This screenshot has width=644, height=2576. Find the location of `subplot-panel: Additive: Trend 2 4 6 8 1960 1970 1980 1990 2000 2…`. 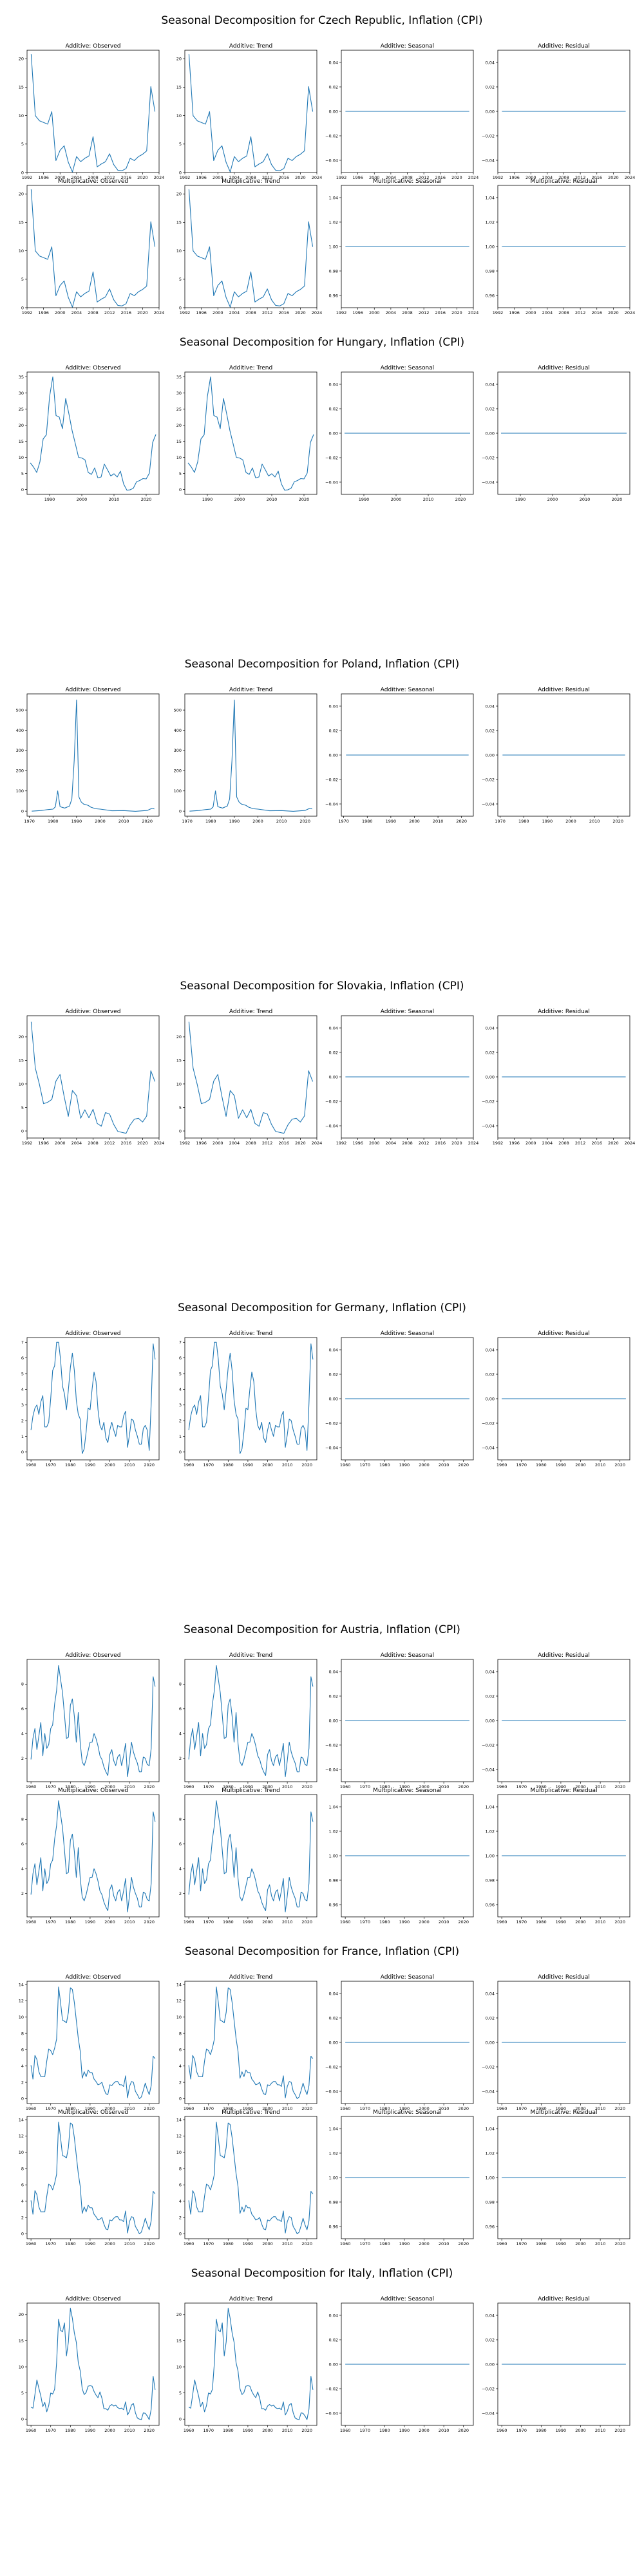

subplot-panel: Additive: Trend 2 4 6 8 1960 1970 1980 1990 2000 2… is located at coordinates (243, 1720).